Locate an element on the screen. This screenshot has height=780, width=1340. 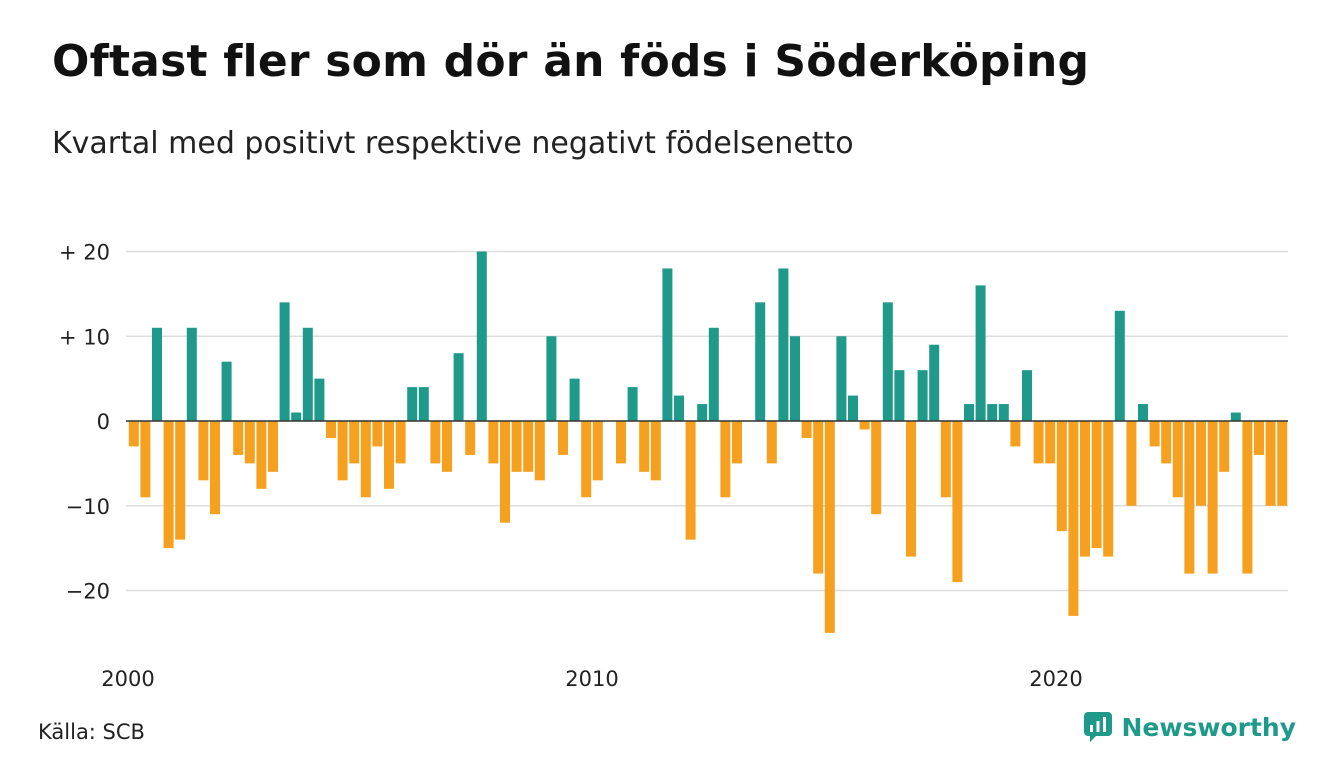
x-tick-label: 2020 is located at coordinates (1055, 679).